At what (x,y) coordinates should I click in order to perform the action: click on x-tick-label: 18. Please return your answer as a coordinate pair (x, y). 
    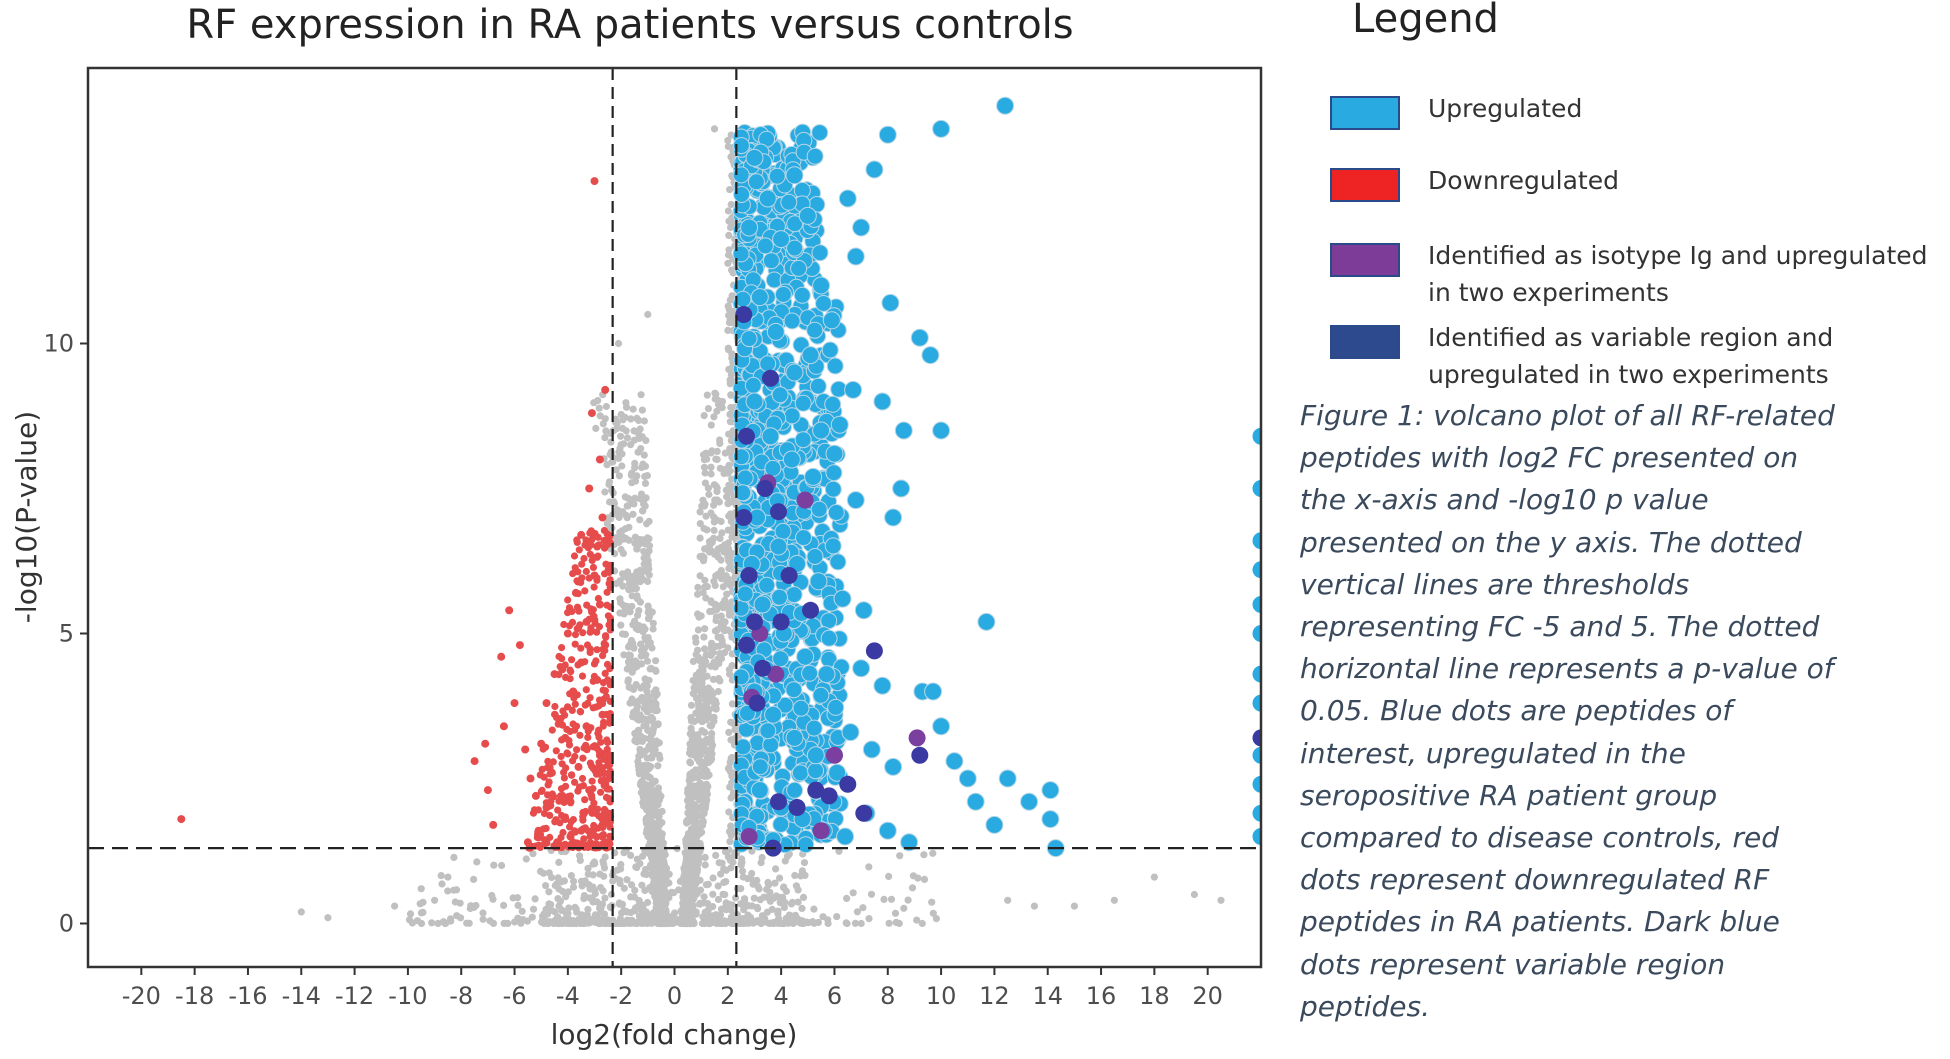
    Looking at the image, I should click on (1154, 996).